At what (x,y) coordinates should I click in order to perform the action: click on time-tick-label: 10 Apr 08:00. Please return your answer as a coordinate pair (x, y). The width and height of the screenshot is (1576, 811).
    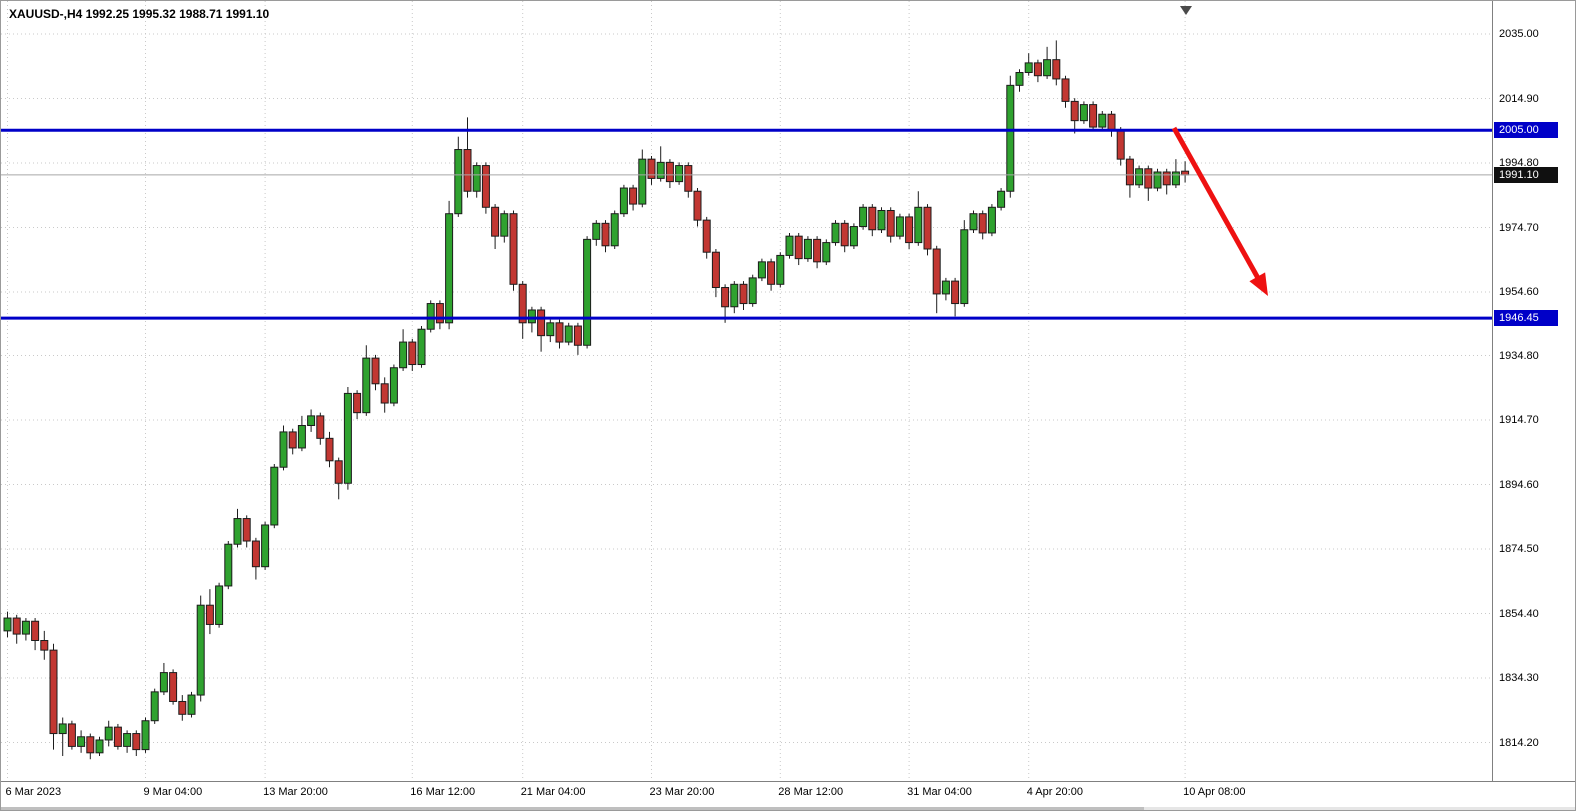
    Looking at the image, I should click on (1214, 792).